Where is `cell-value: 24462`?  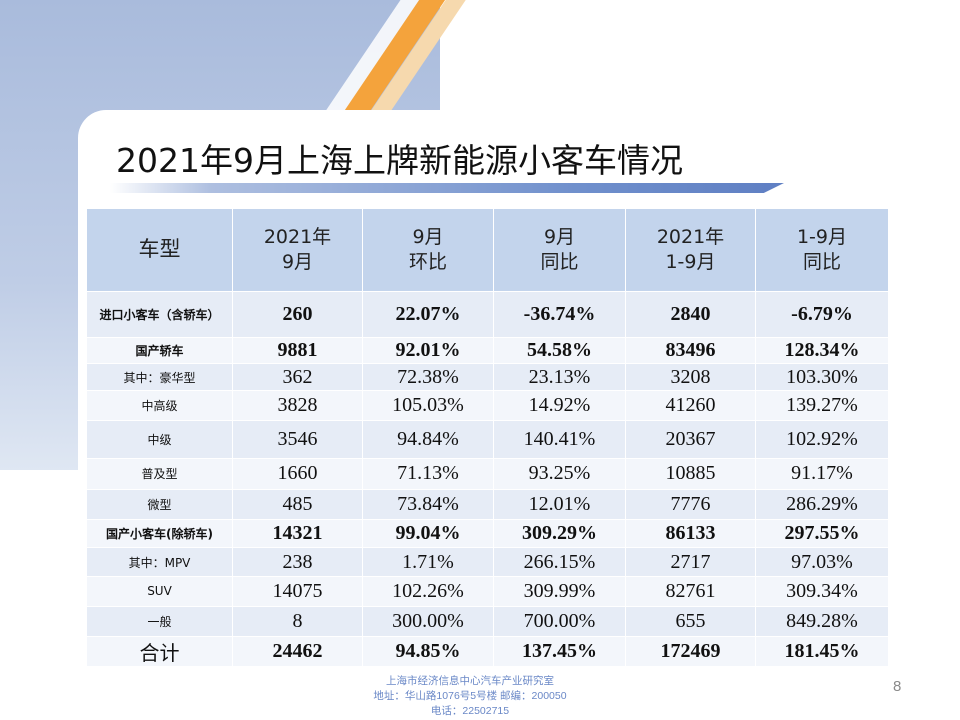
cell-value: 24462 is located at coordinates (297, 651).